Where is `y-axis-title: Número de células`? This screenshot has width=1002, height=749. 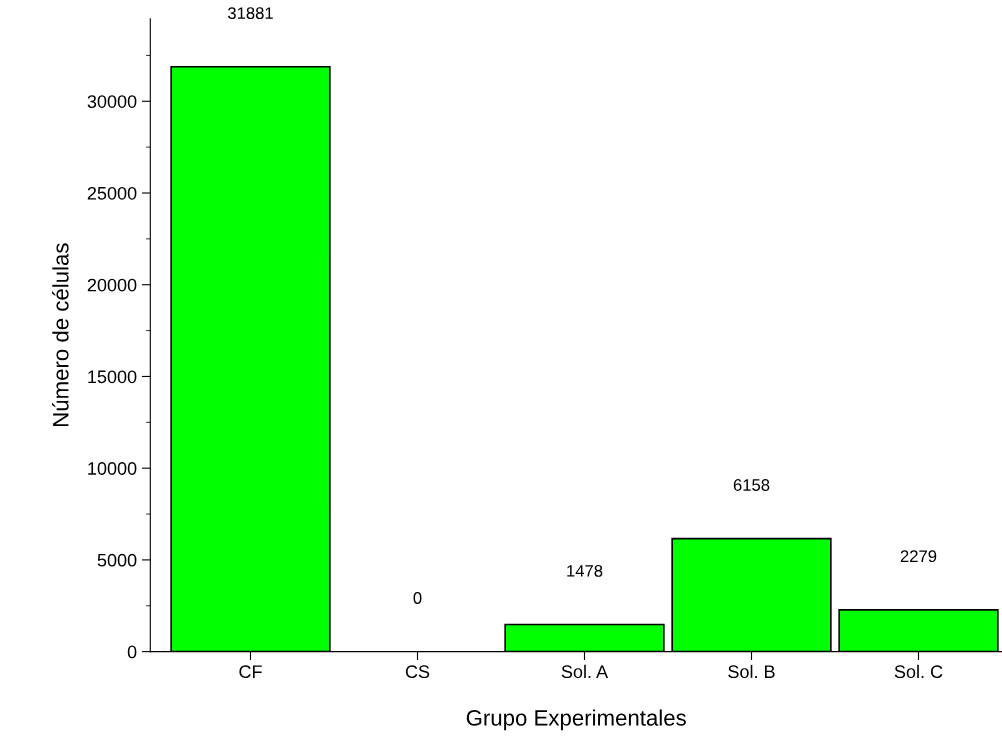 y-axis-title: Número de células is located at coordinates (60, 334).